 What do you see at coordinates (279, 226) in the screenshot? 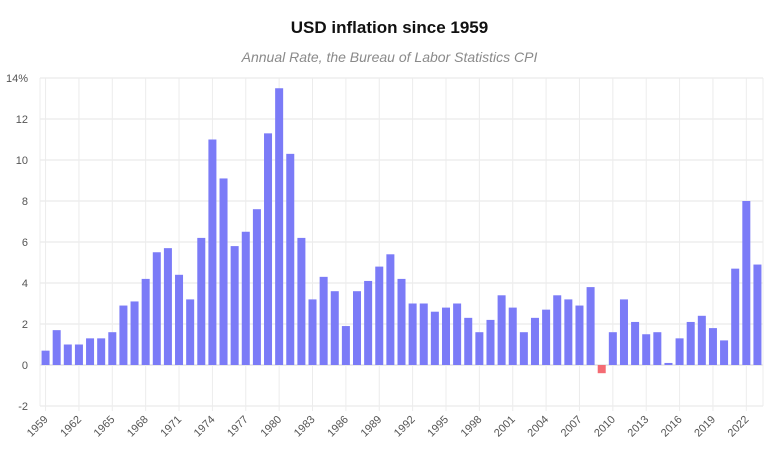
I see `bar-1980` at bounding box center [279, 226].